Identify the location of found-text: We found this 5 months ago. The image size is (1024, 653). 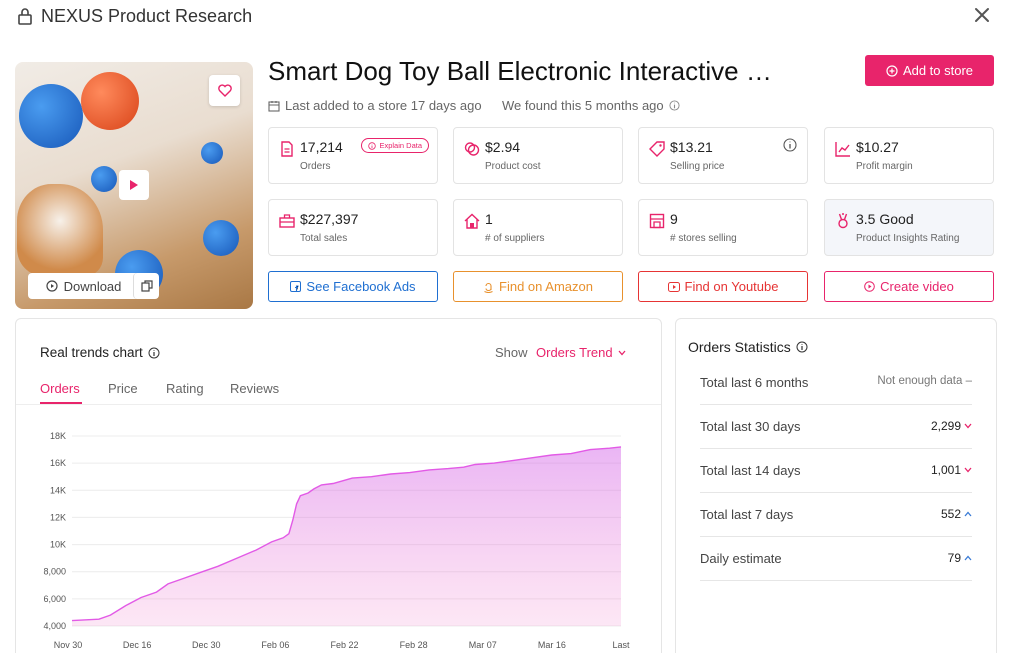
(583, 105).